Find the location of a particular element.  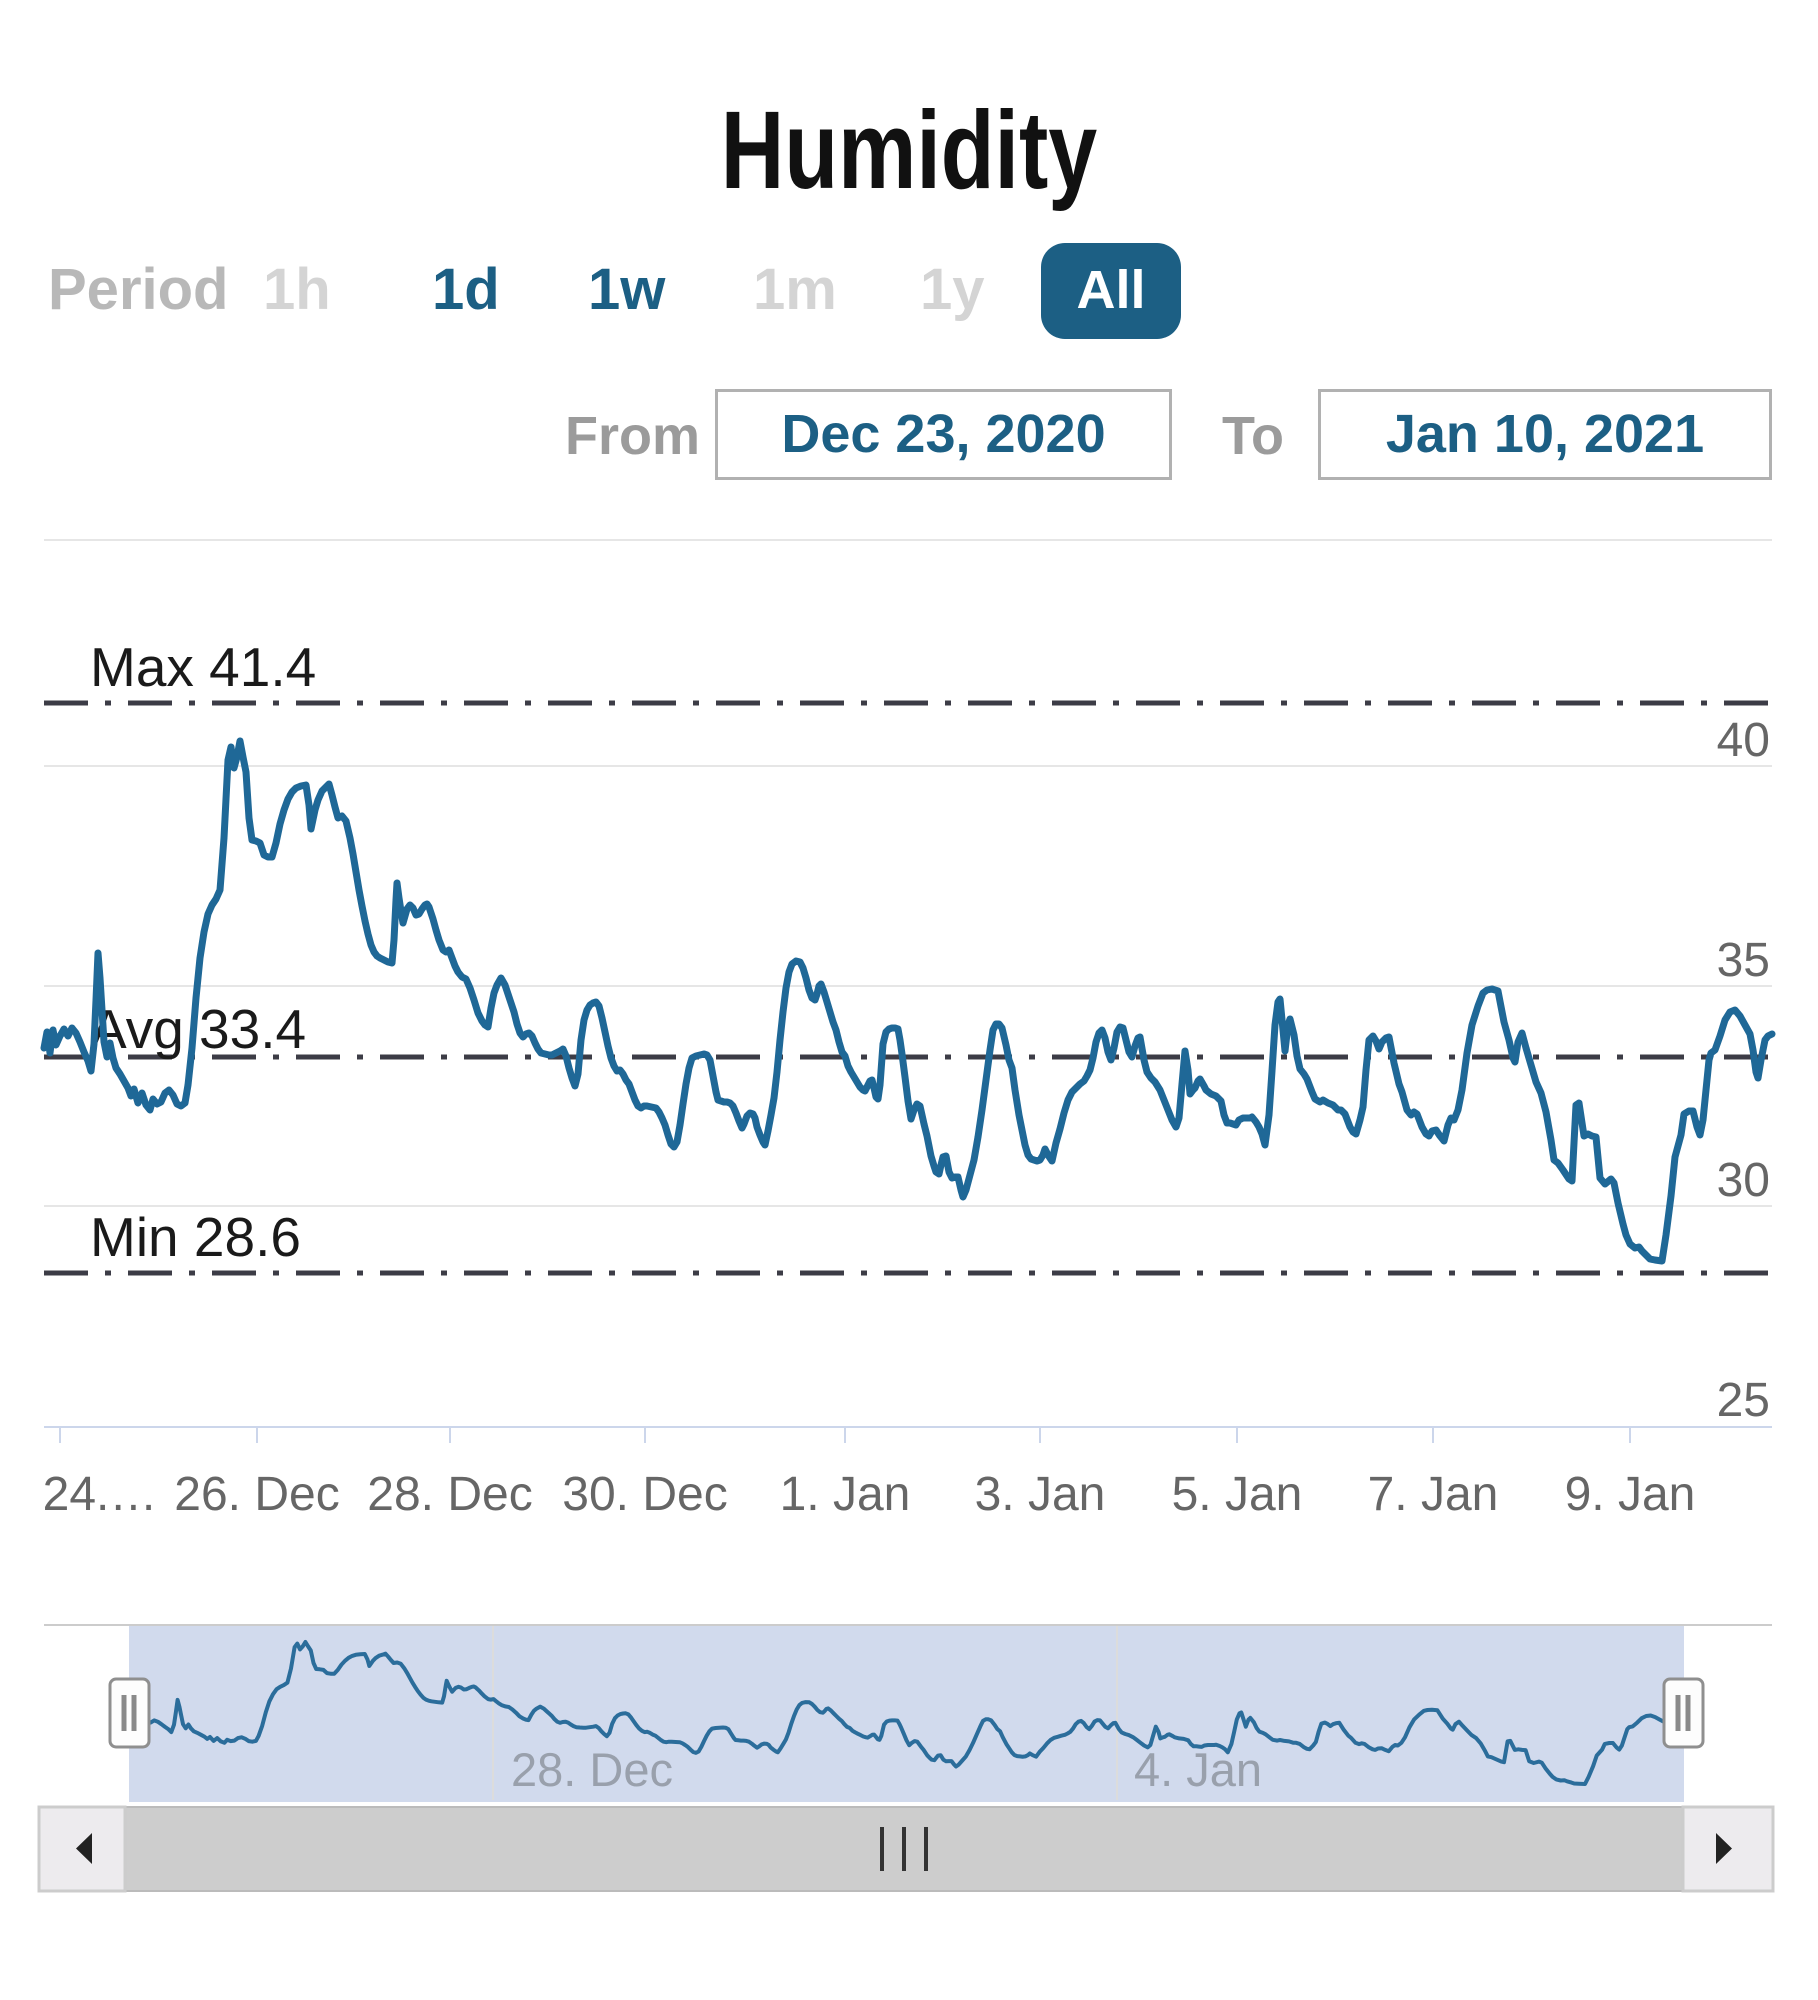

svg-text: 40 is located at coordinates (1743, 740).